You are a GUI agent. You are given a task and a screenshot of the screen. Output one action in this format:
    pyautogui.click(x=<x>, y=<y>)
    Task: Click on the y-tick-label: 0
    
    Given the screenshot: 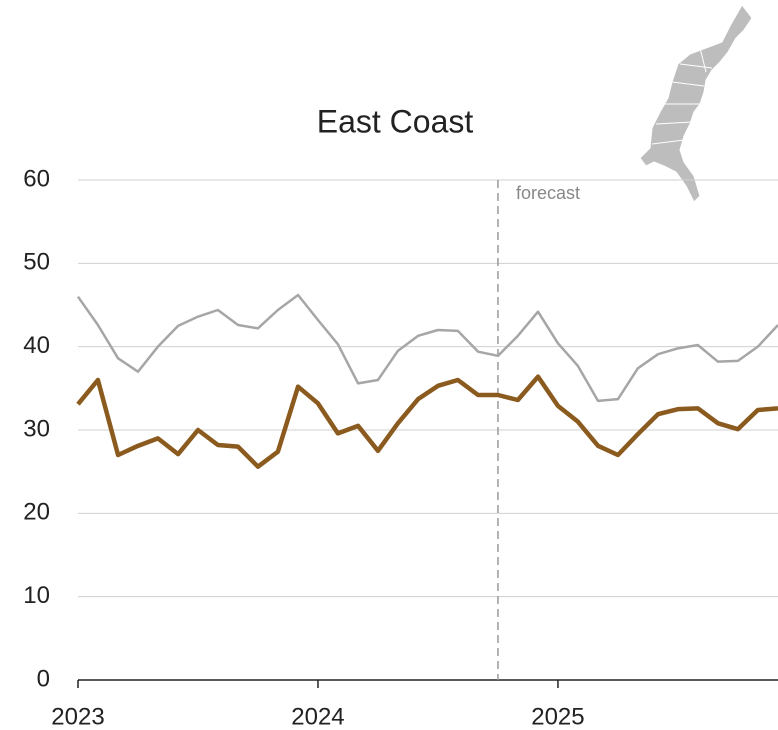 What is the action you would take?
    pyautogui.click(x=43, y=678)
    